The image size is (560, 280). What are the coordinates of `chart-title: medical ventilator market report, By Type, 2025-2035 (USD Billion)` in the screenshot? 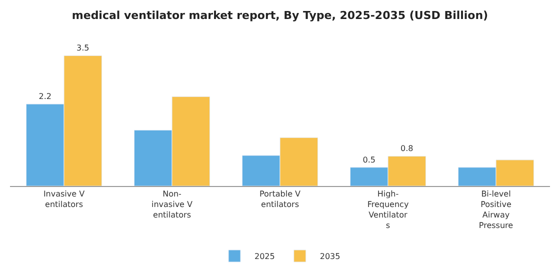 It's located at (280, 15).